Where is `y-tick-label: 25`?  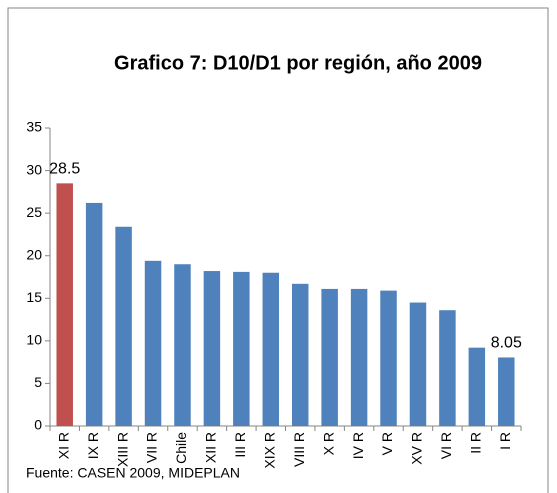 y-tick-label: 25 is located at coordinates (34, 212).